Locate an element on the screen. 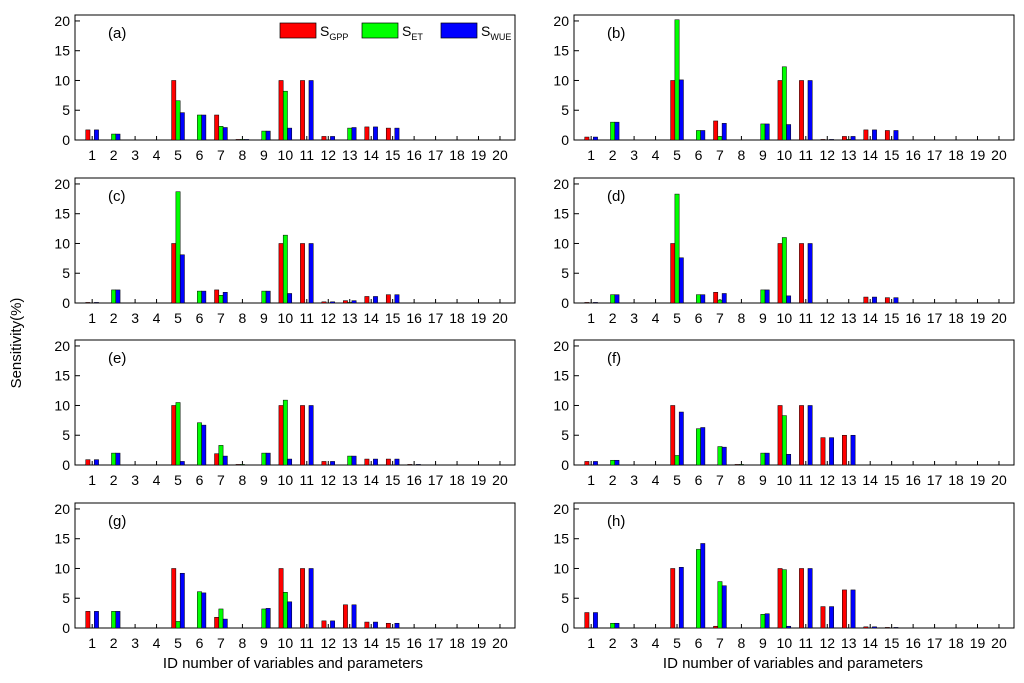 The image size is (1024, 683). legend-item: SET is located at coordinates (392, 32).